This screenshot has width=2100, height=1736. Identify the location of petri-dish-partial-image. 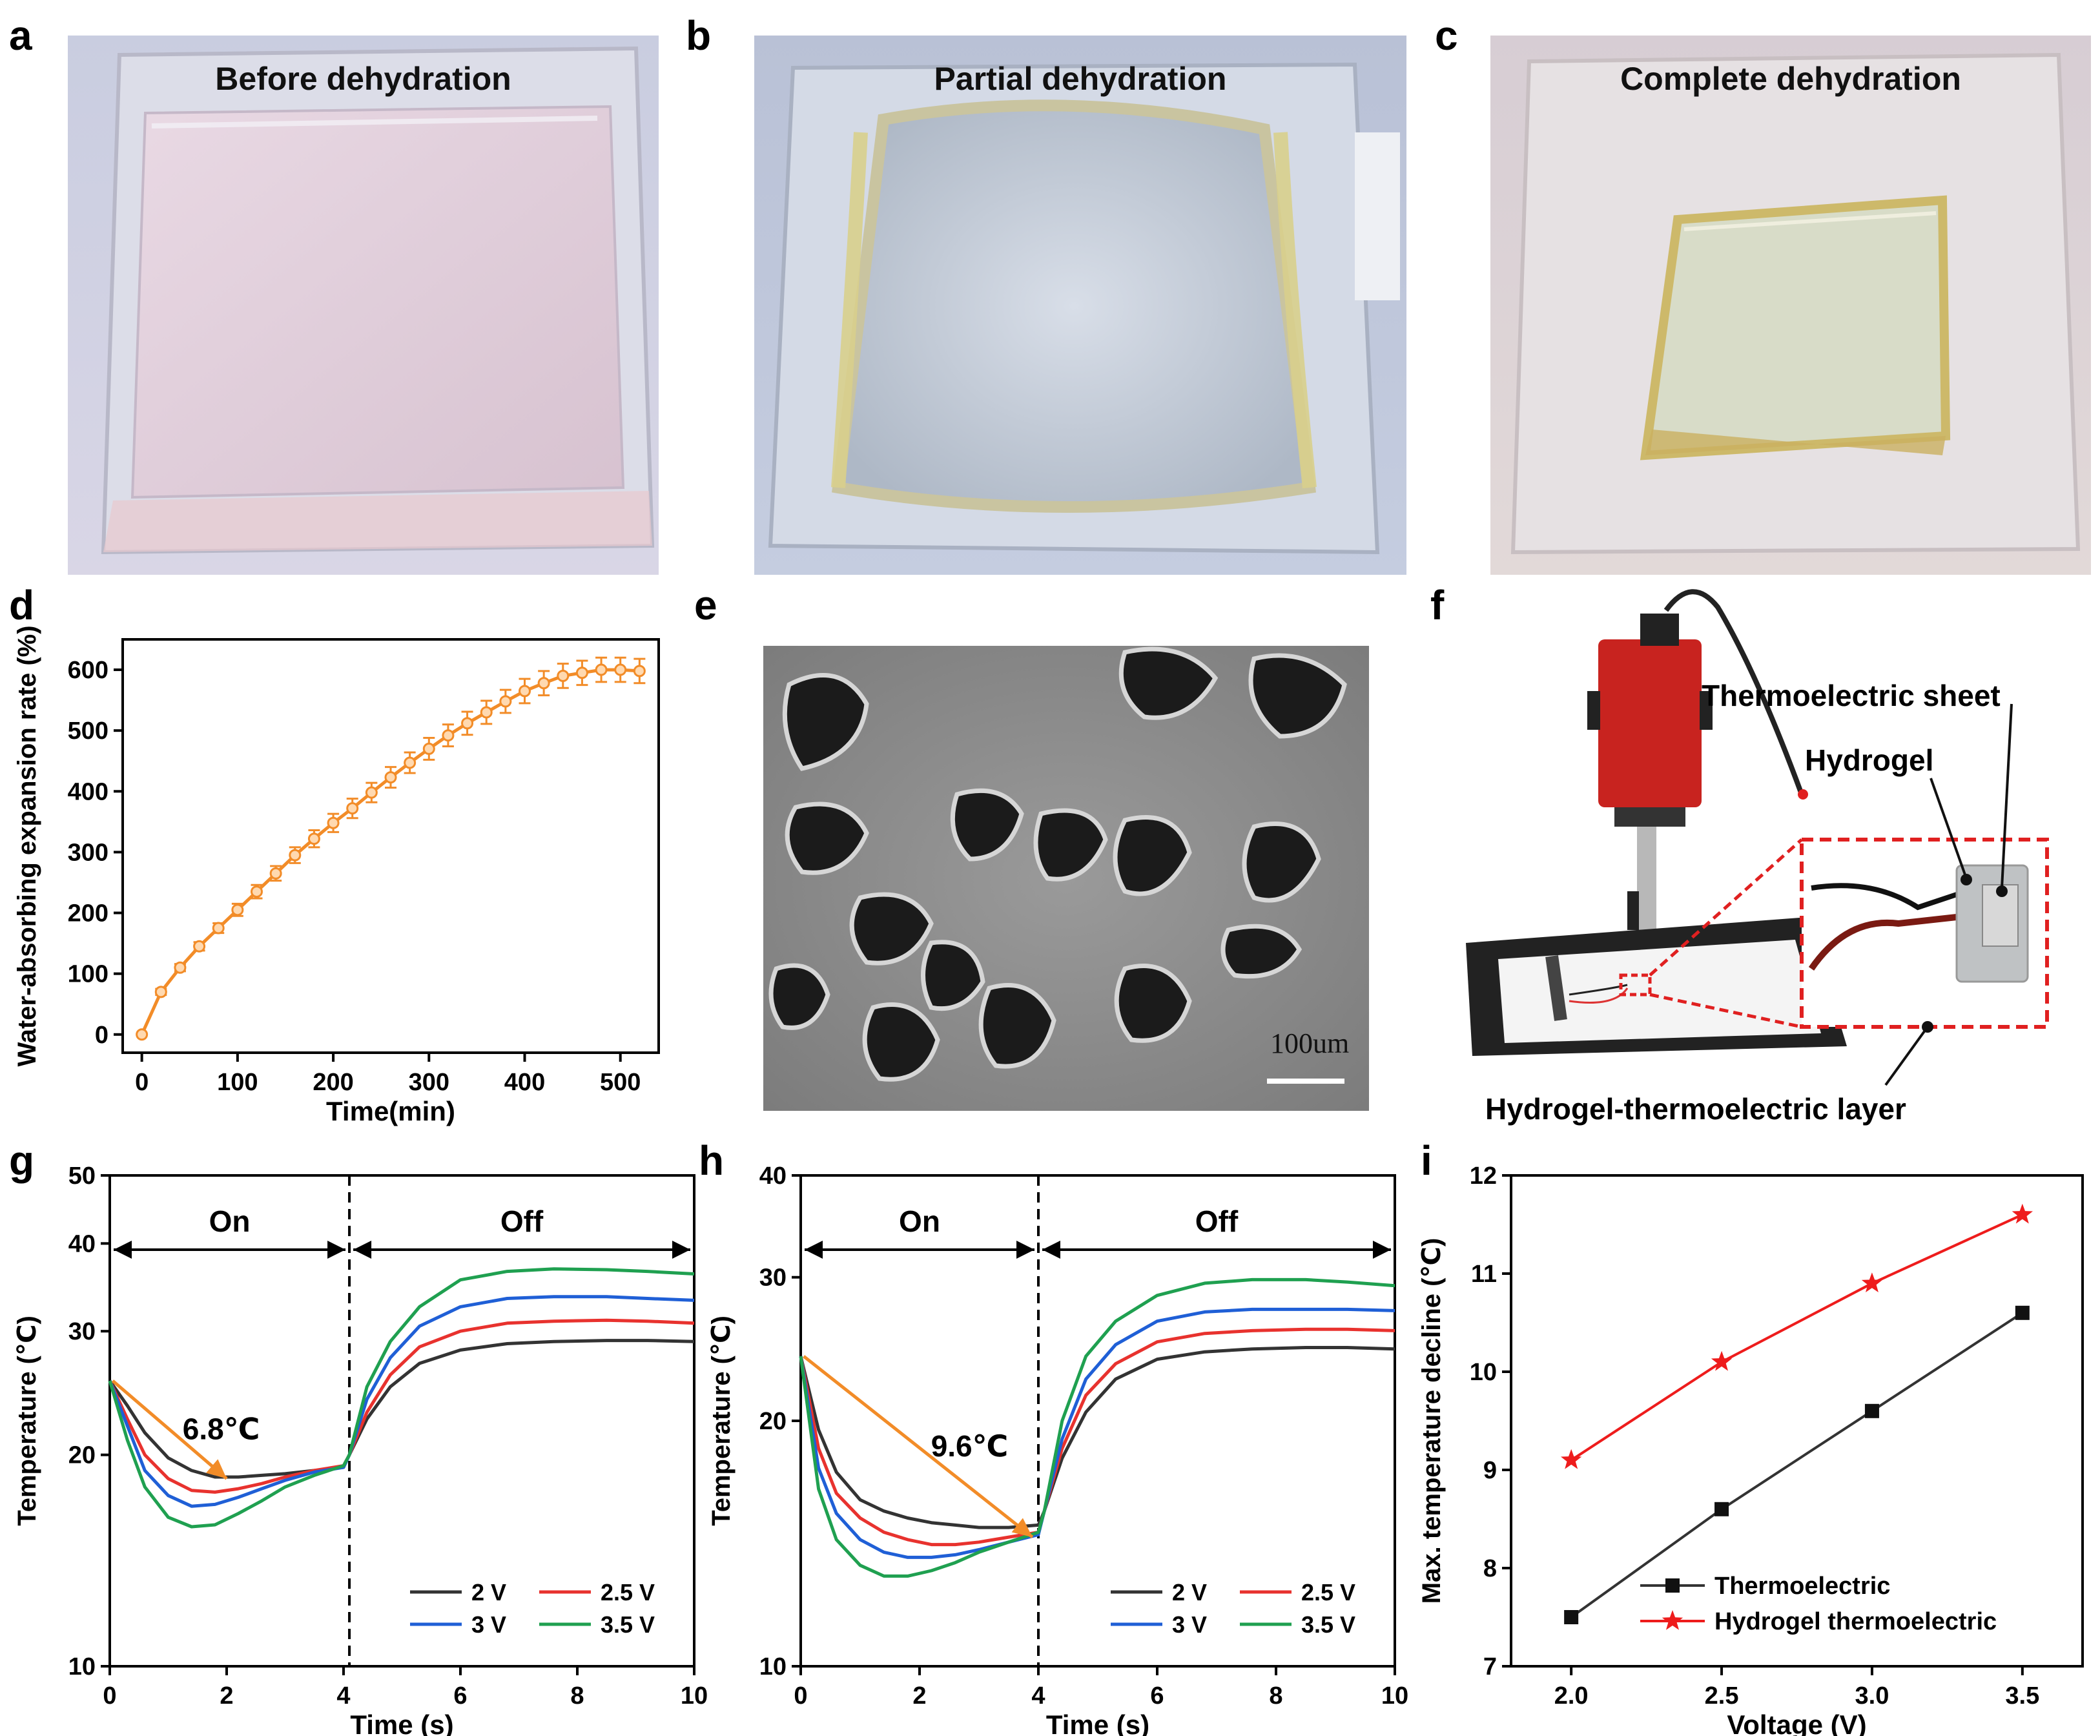
(1080, 305).